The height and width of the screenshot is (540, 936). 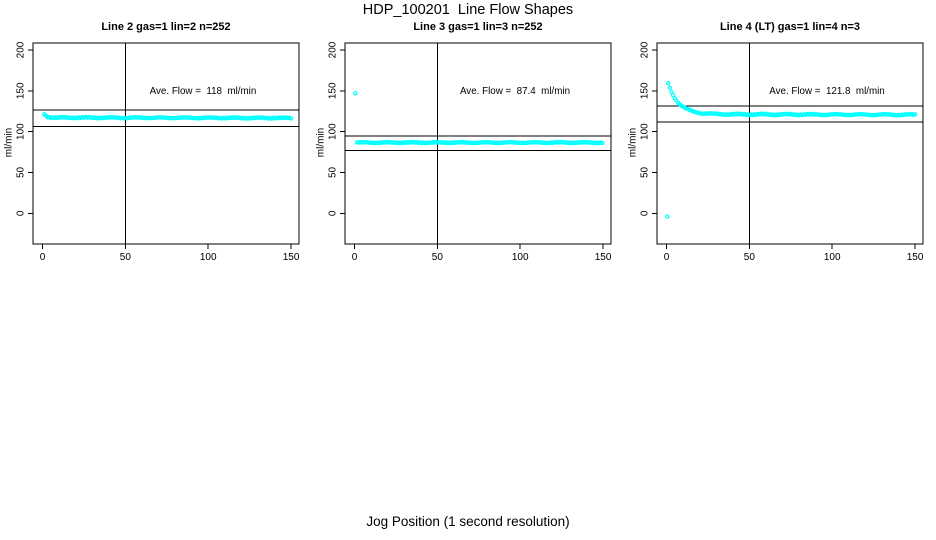 I want to click on ave-flow-annotation: Ave. Flow = 118 ml/min, so click(x=203, y=91).